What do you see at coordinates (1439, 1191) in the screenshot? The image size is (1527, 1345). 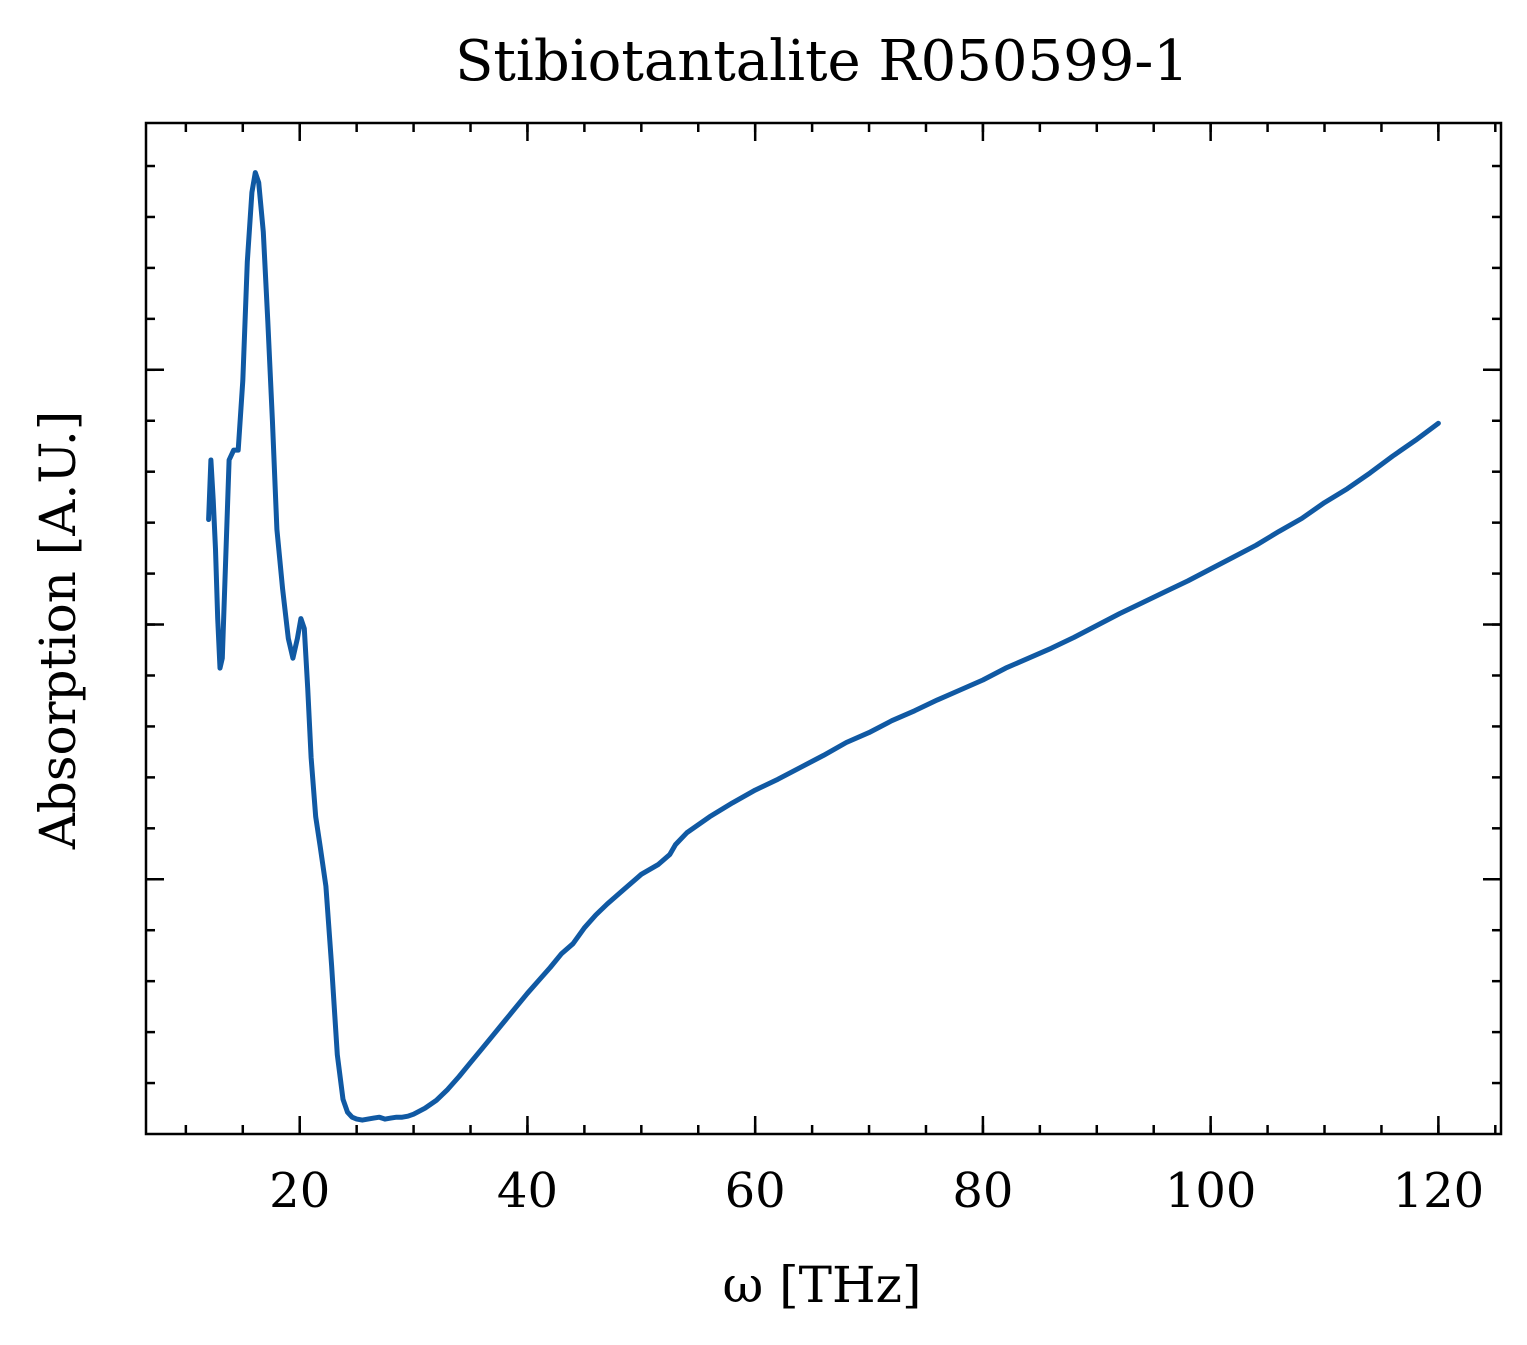 I see `x-tick-label: 120` at bounding box center [1439, 1191].